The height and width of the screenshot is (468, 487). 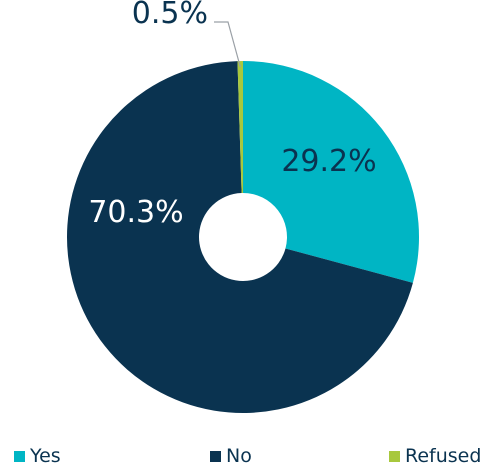 I want to click on legend-swatch-yes, so click(x=19, y=456).